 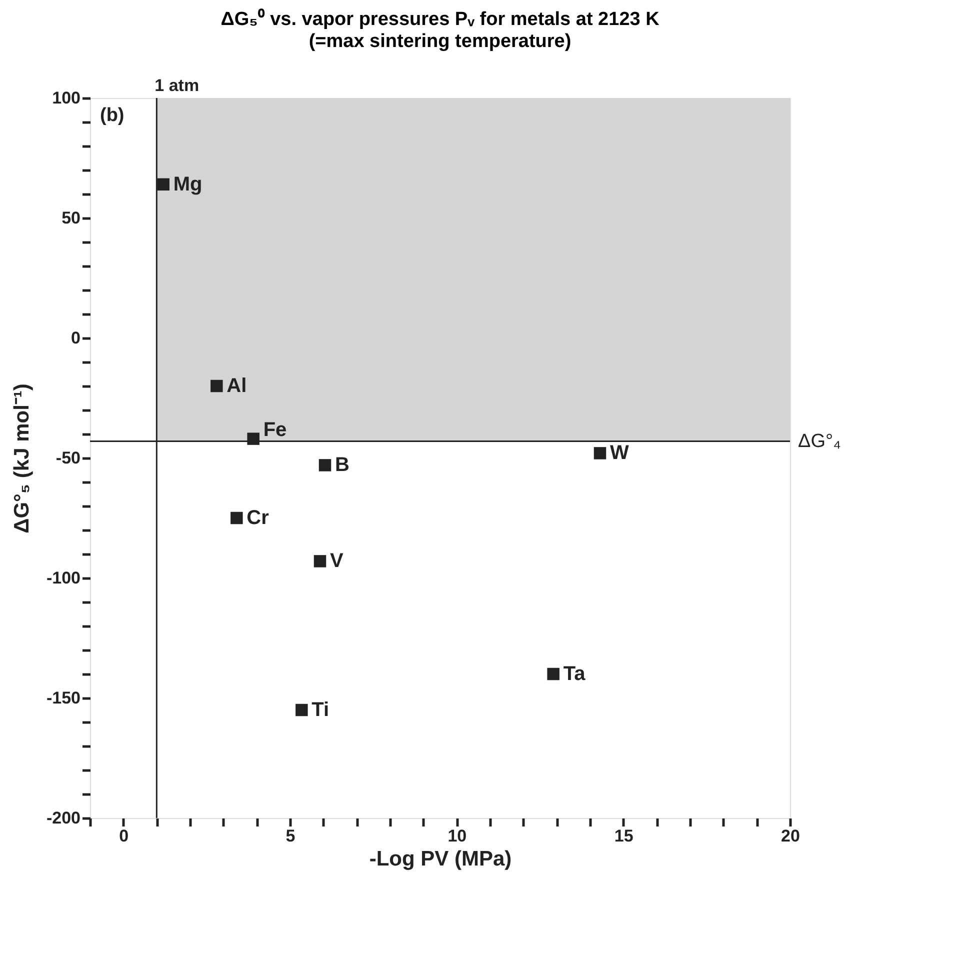 I want to click on x-tick-label: 20, so click(x=790, y=836).